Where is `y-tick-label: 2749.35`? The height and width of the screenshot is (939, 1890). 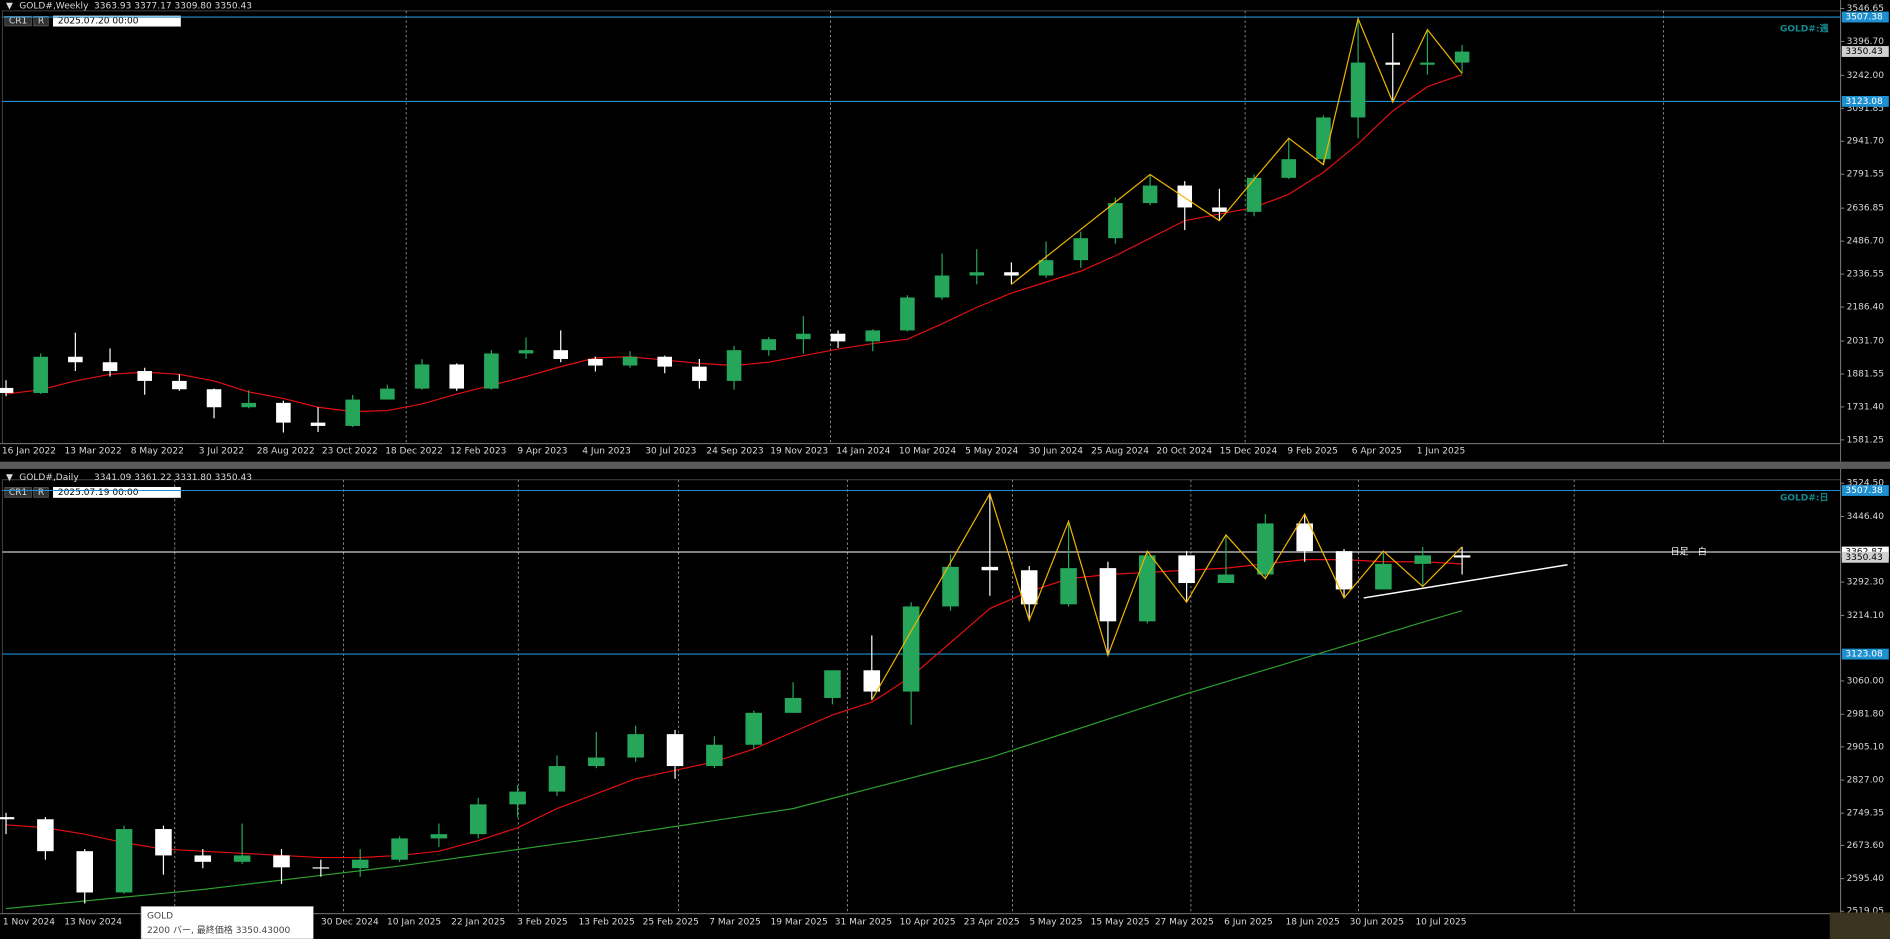 y-tick-label: 2749.35 is located at coordinates (1865, 814).